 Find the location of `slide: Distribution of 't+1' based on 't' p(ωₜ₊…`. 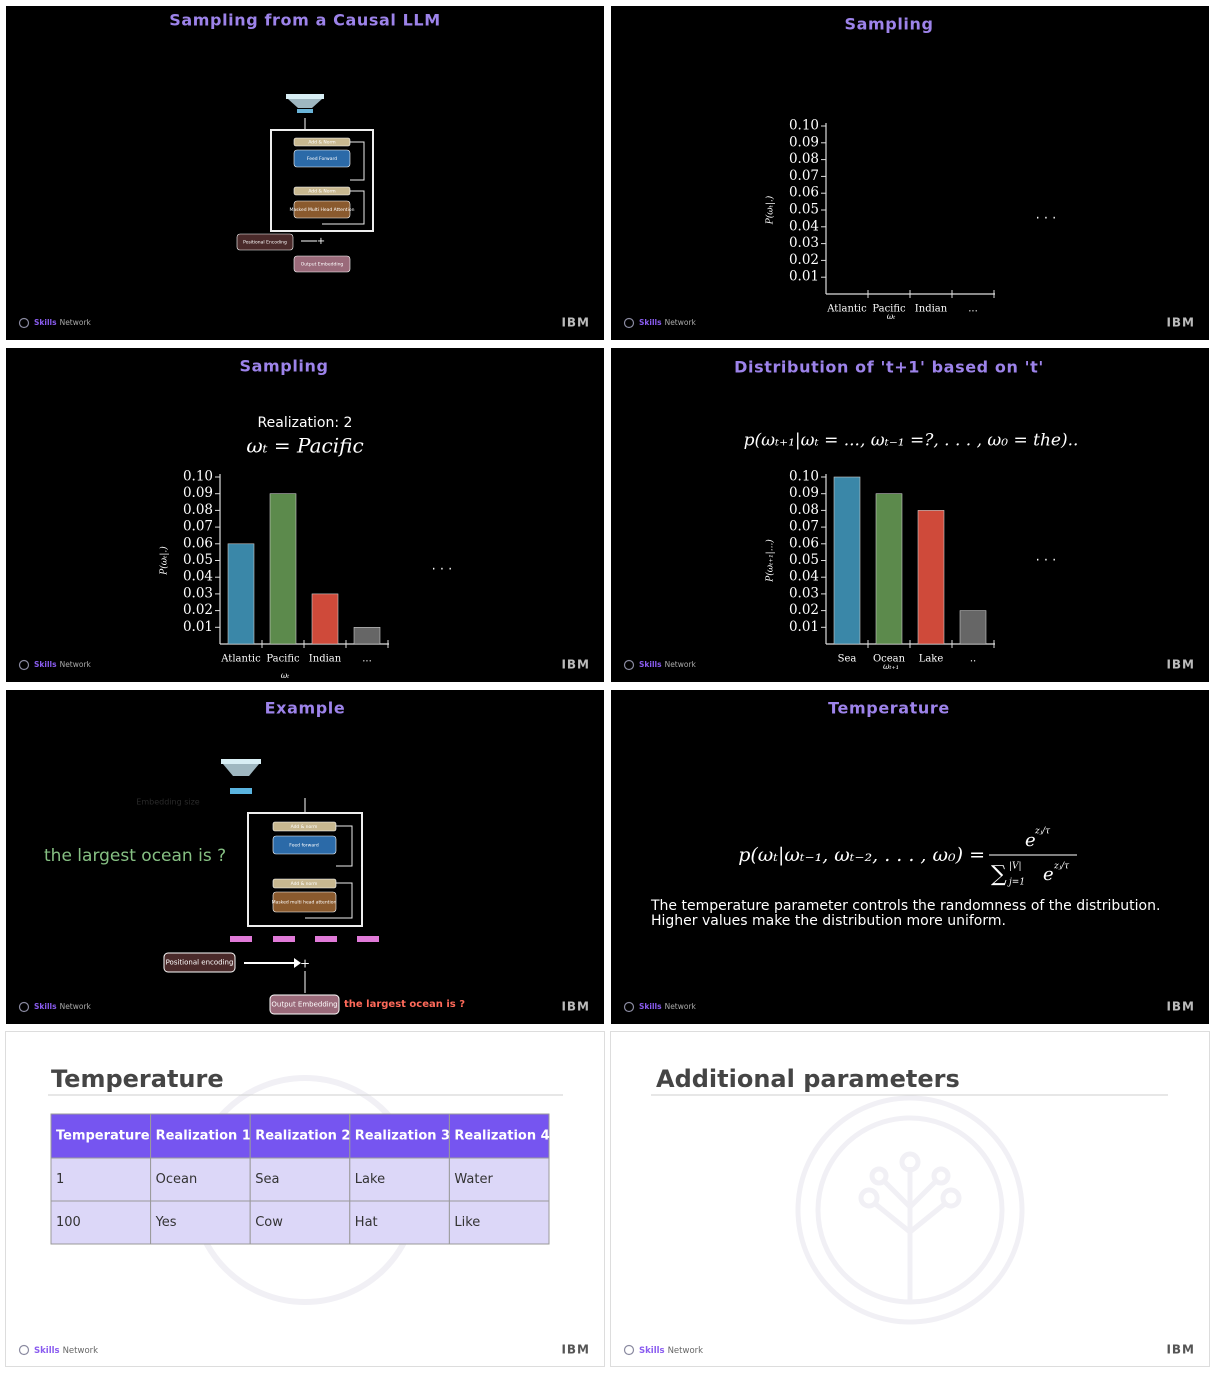

slide: Distribution of 't+1' based on 't' p(ωₜ₊… is located at coordinates (910, 515).